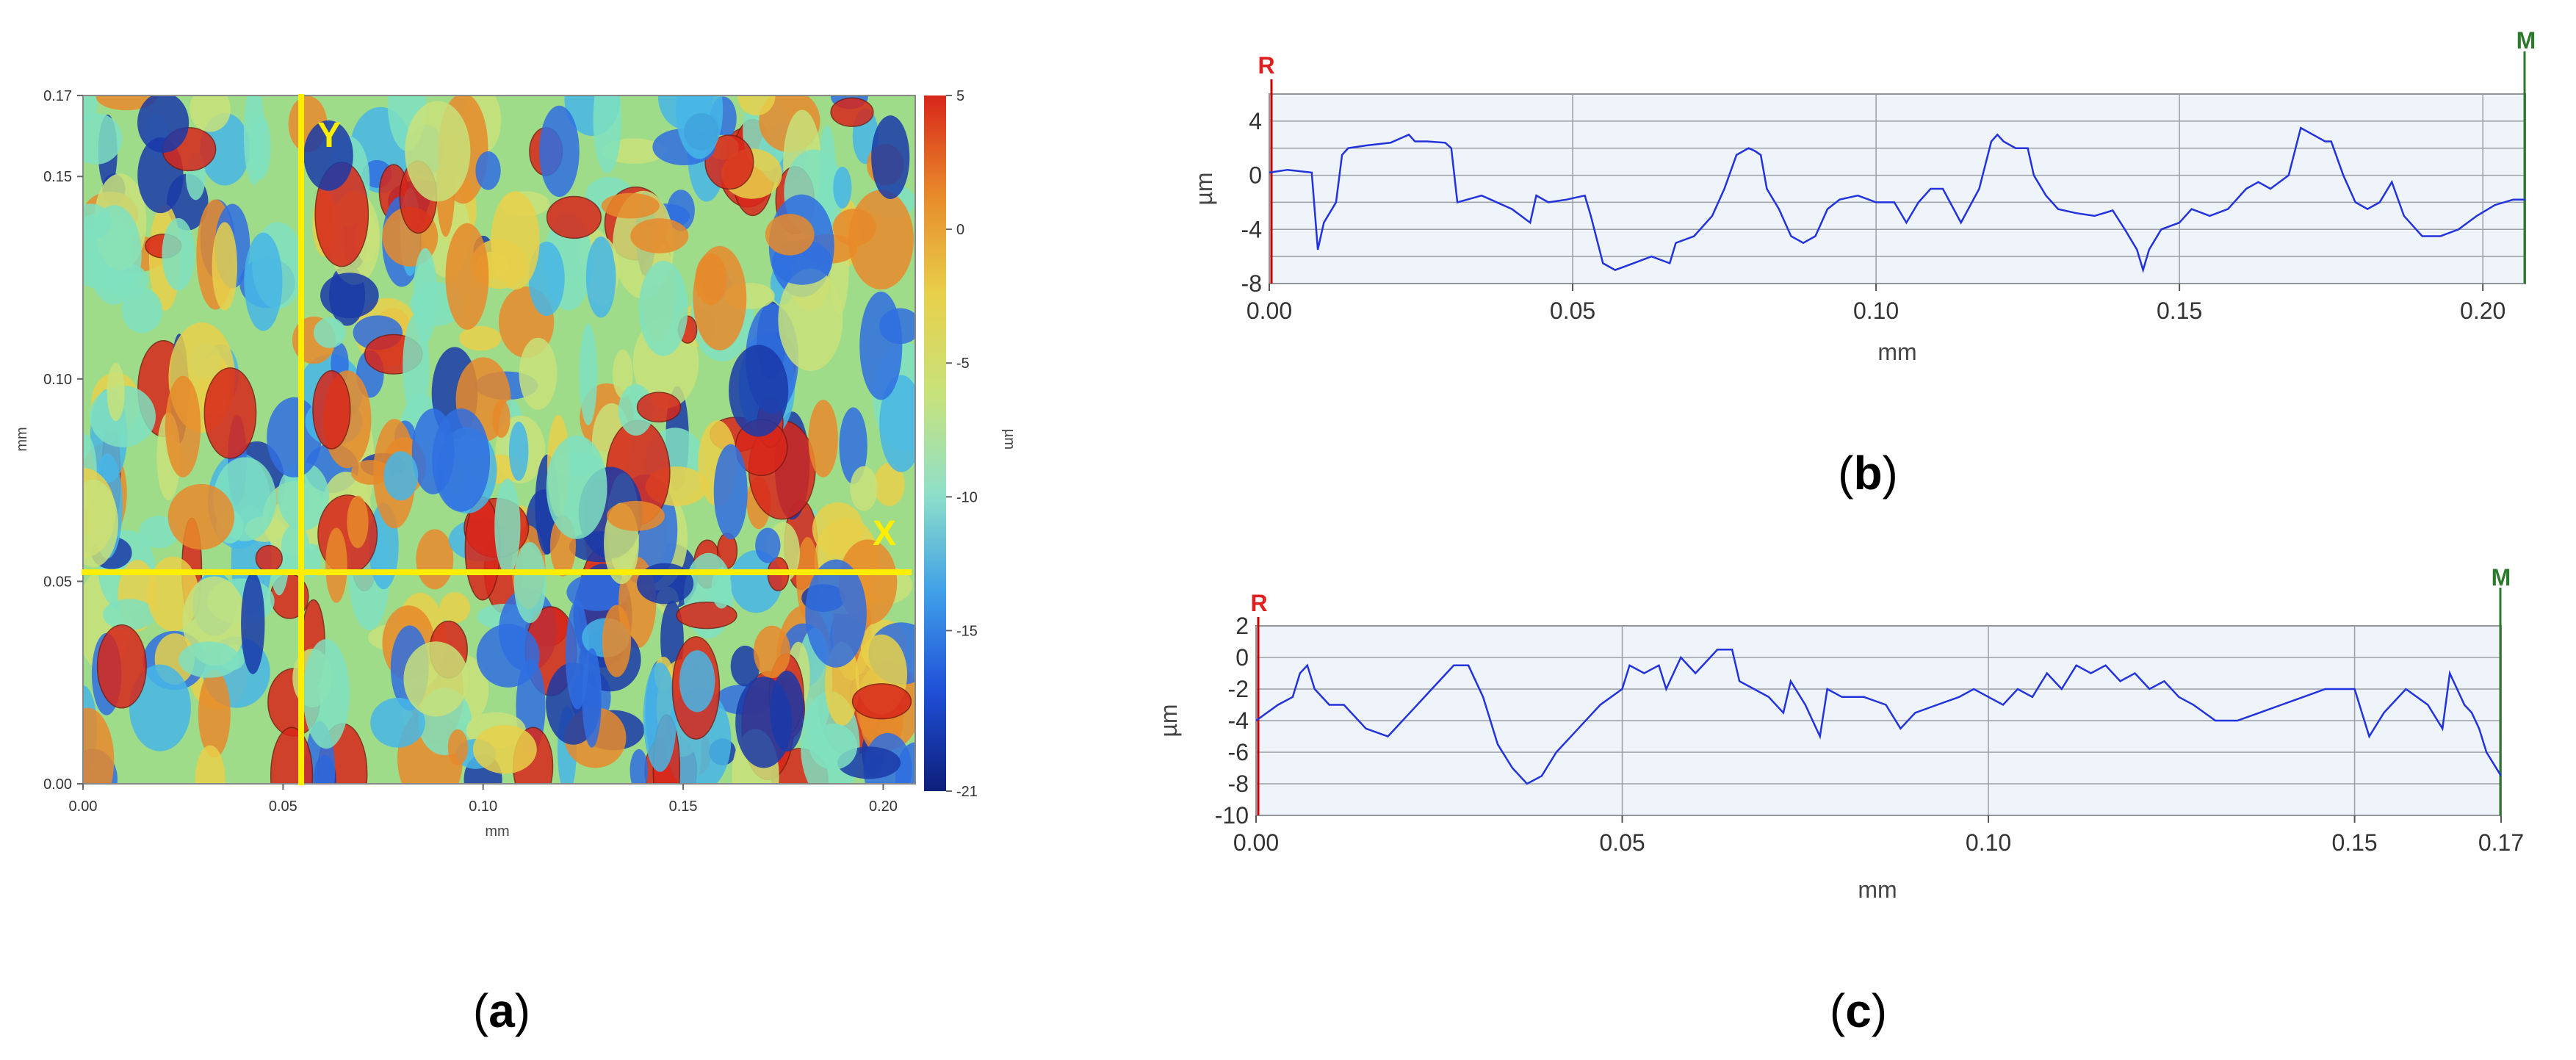 The image size is (2576, 1060). Describe the element at coordinates (497, 832) in the screenshot. I see `x-axis-label: mm` at that location.